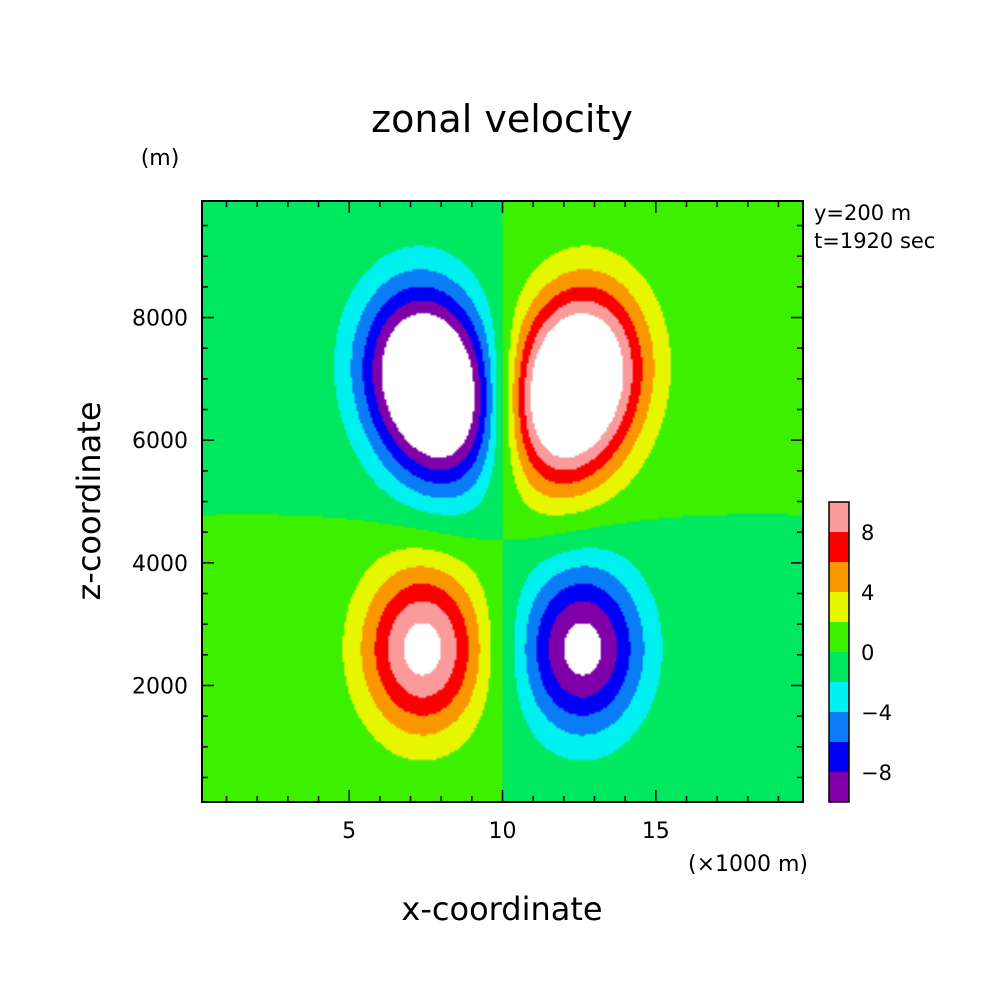  Describe the element at coordinates (656, 831) in the screenshot. I see `x-tick-label: 15` at that location.